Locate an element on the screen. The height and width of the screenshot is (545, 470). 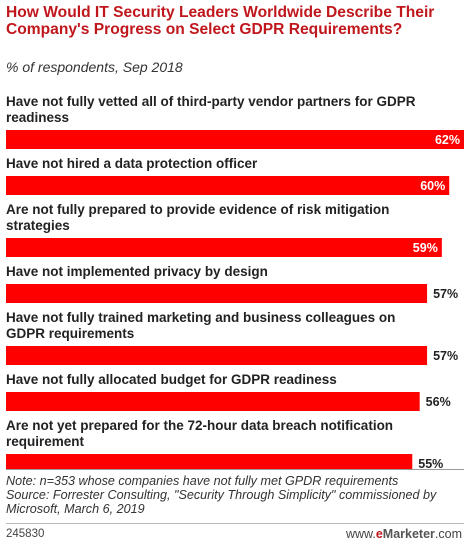
brand-suffix: .com is located at coordinates (448, 534).